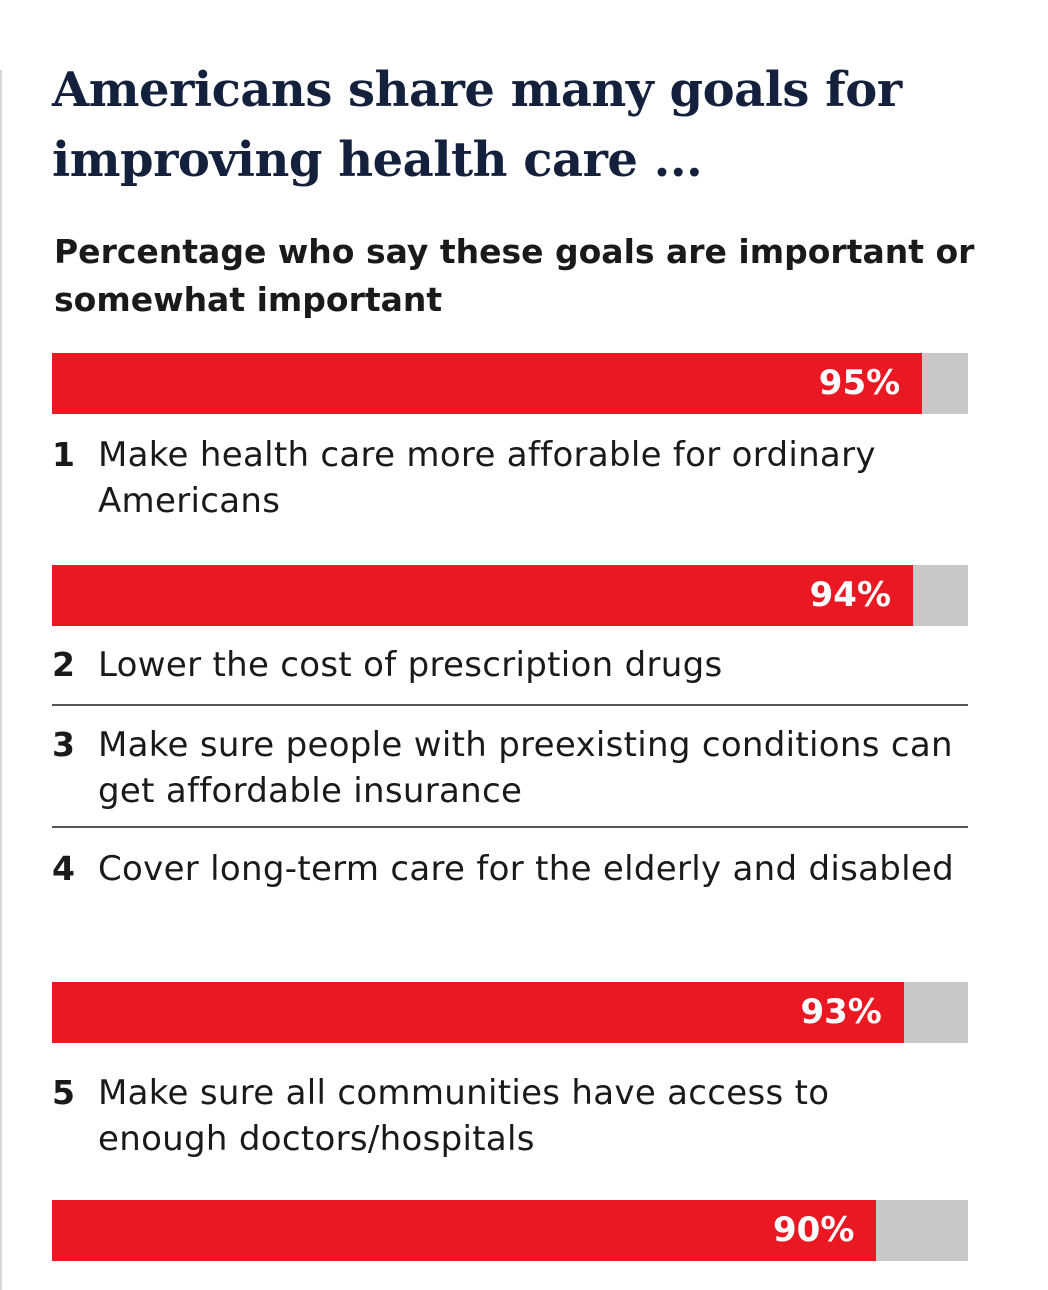 The image size is (1048, 1290). I want to click on goal-number: 2, so click(63, 664).